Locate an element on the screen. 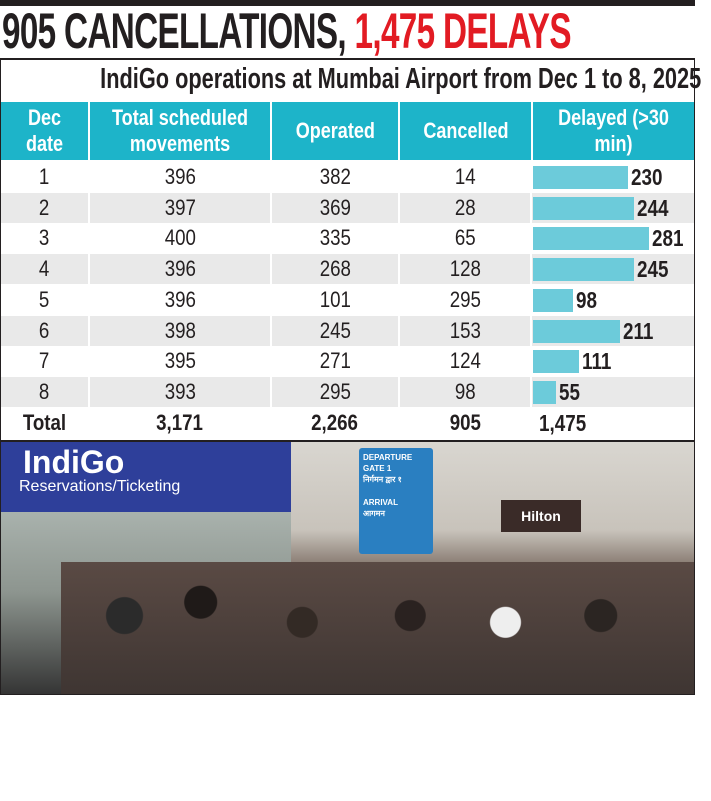 The image size is (711, 801). total-row: Total 3,171 2,266 905 1,475 is located at coordinates (347, 422).